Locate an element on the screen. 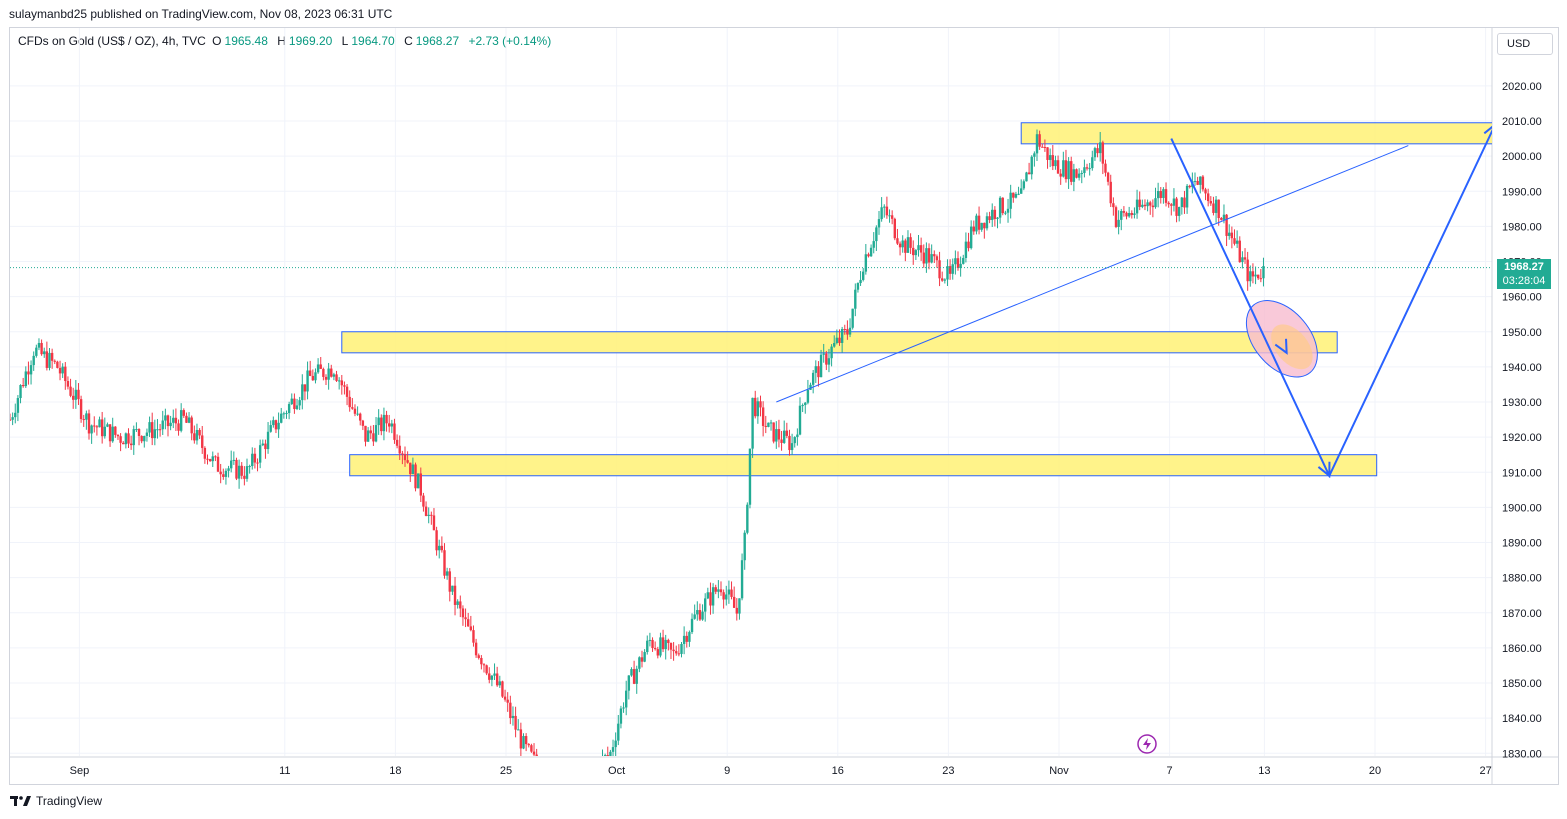 Image resolution: width=1567 pixels, height=819 pixels. currency-button: USD is located at coordinates (1525, 44).